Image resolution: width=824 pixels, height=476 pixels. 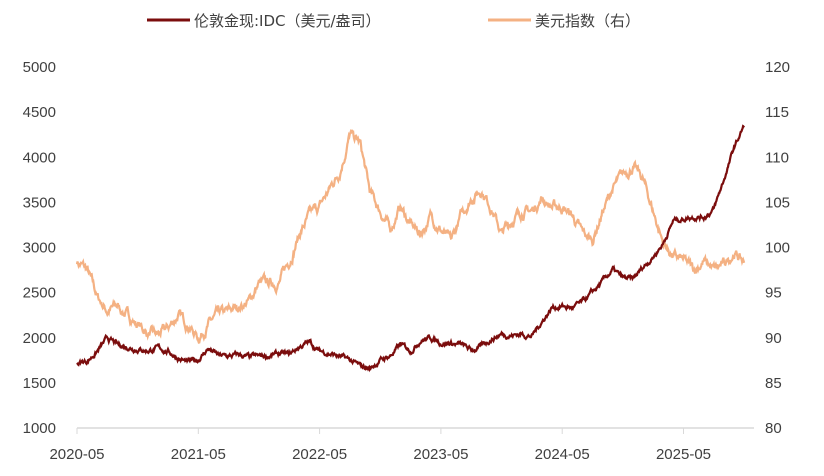 What do you see at coordinates (562, 454) in the screenshot?
I see `x-tick-label: 2024-05` at bounding box center [562, 454].